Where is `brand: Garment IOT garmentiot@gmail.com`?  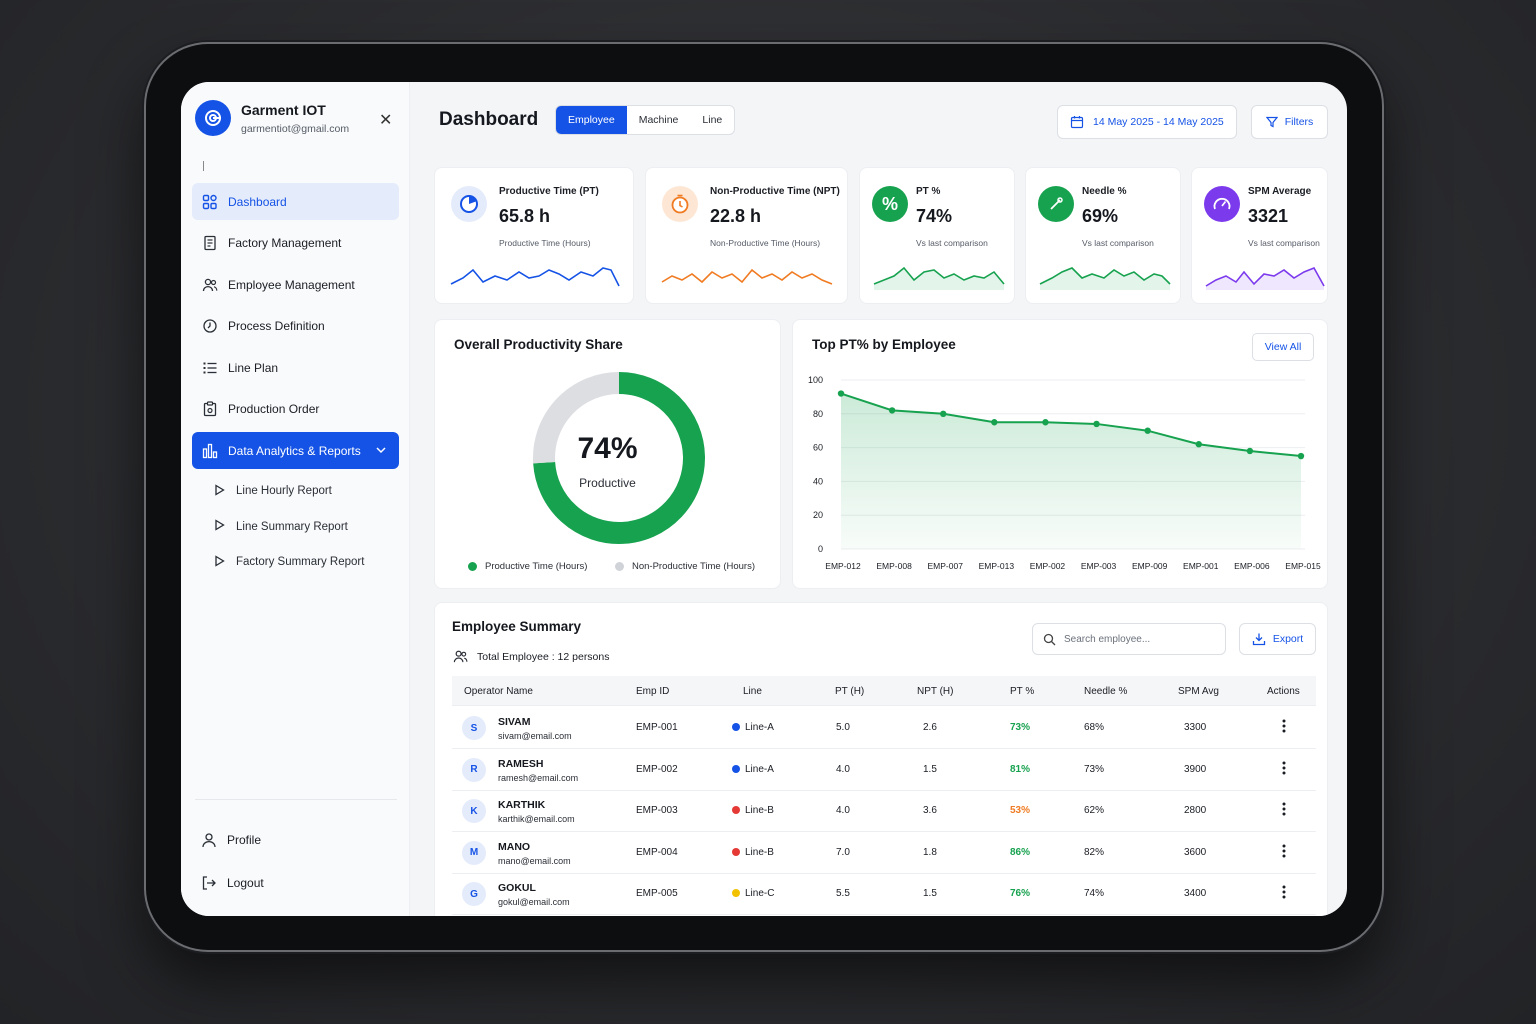 brand: Garment IOT garmentiot@gmail.com is located at coordinates (272, 118).